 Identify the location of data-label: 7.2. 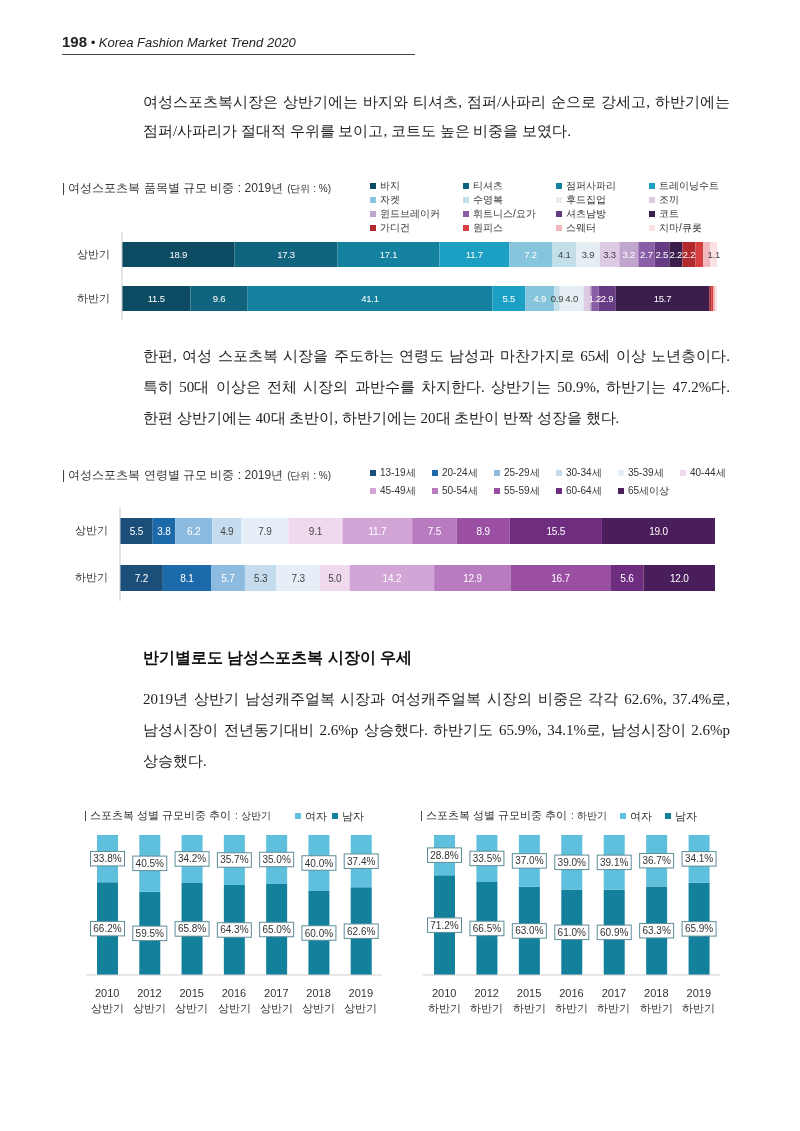
(141, 578).